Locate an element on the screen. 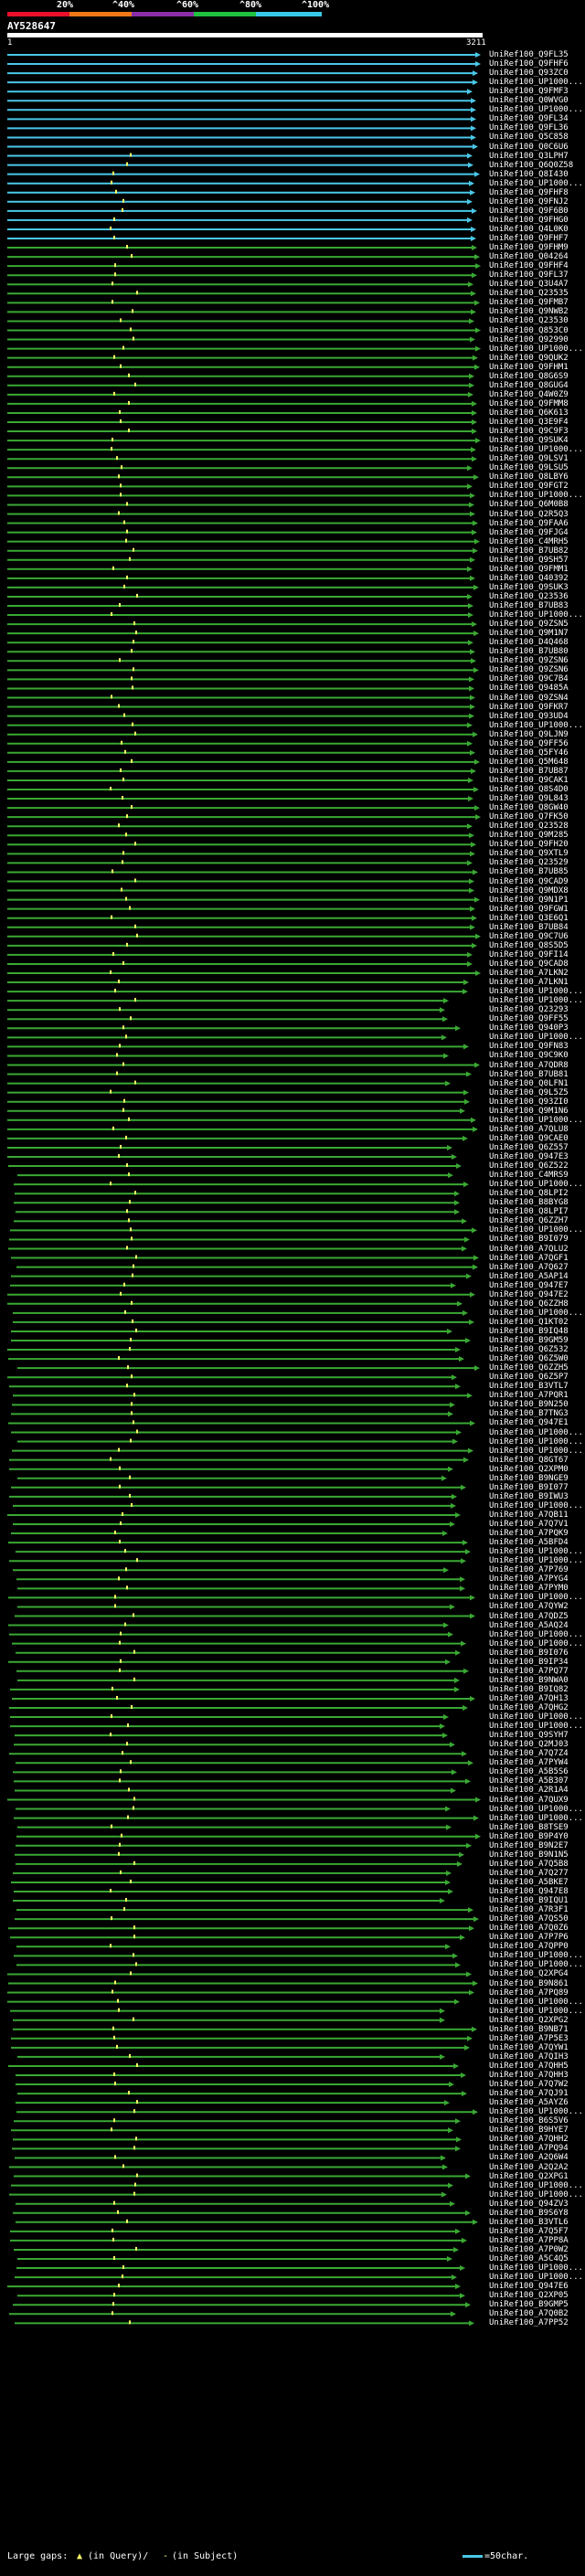 This screenshot has width=585, height=2576. hit-label: UniRef100_B7UB81 is located at coordinates (529, 1074).